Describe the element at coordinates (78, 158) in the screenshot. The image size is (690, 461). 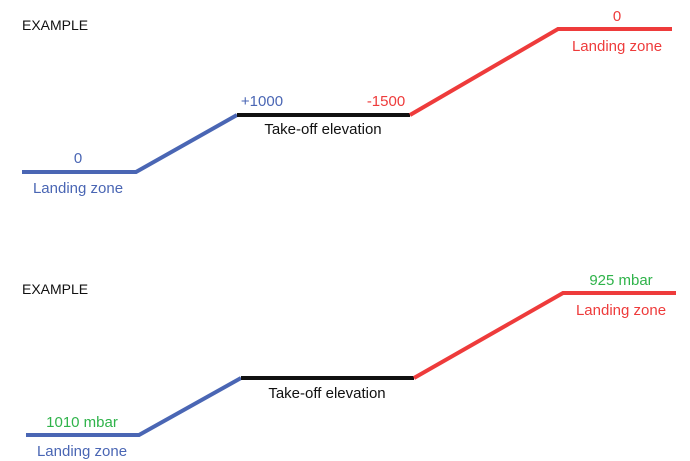
I see `example-1-left-value: 0` at that location.